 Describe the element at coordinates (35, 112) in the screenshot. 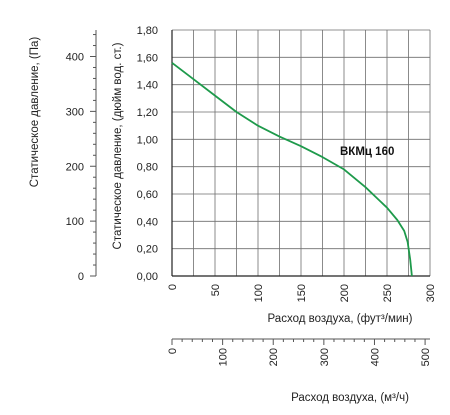

I see `y-axis-title-pa: Статическое давление, (Па)` at that location.